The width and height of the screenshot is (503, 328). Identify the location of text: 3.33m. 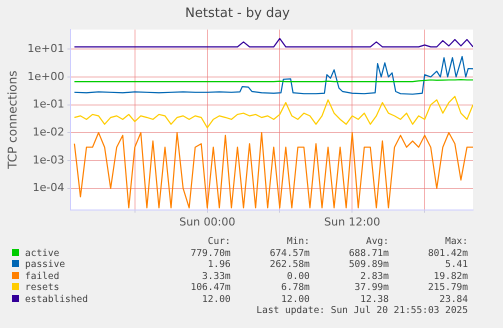
(216, 276).